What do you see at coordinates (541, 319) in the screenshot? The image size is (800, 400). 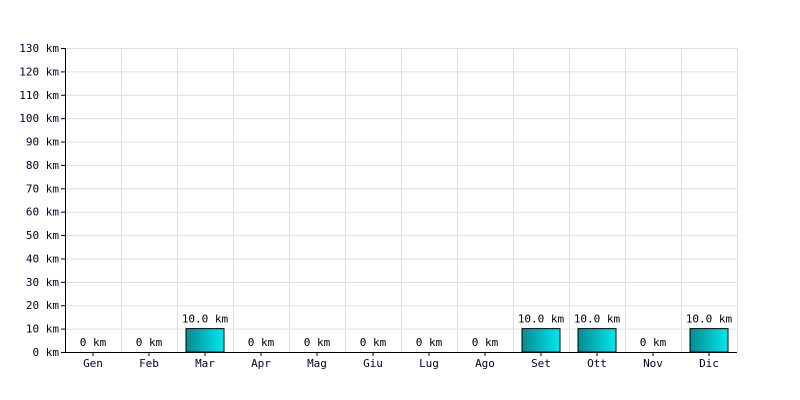 I see `data-label-set: 10.0 km` at bounding box center [541, 319].